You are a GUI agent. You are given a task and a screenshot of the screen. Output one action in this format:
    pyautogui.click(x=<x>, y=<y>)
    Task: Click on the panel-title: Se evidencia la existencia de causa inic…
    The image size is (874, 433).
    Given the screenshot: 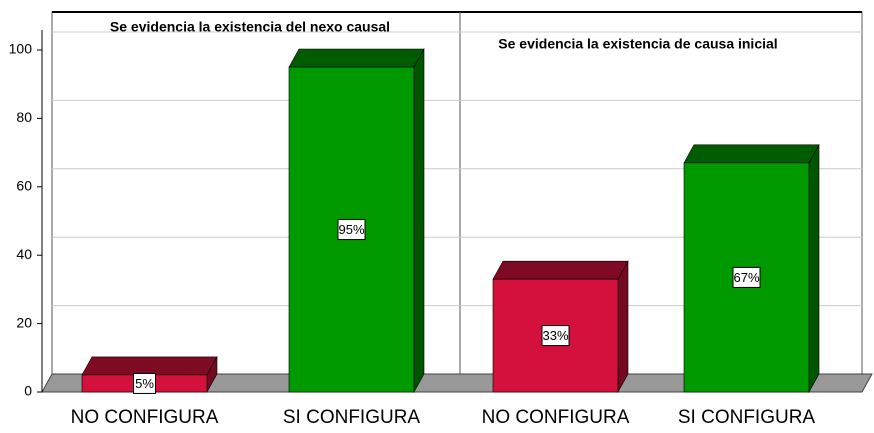 What is the action you would take?
    pyautogui.click(x=637, y=44)
    